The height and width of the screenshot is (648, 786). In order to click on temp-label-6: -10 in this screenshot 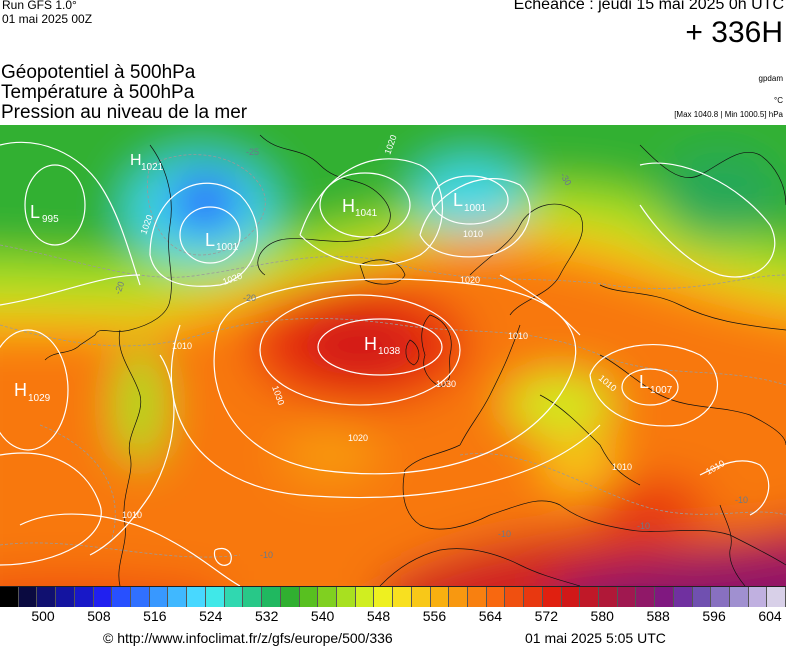, I will do `click(741, 500)`.